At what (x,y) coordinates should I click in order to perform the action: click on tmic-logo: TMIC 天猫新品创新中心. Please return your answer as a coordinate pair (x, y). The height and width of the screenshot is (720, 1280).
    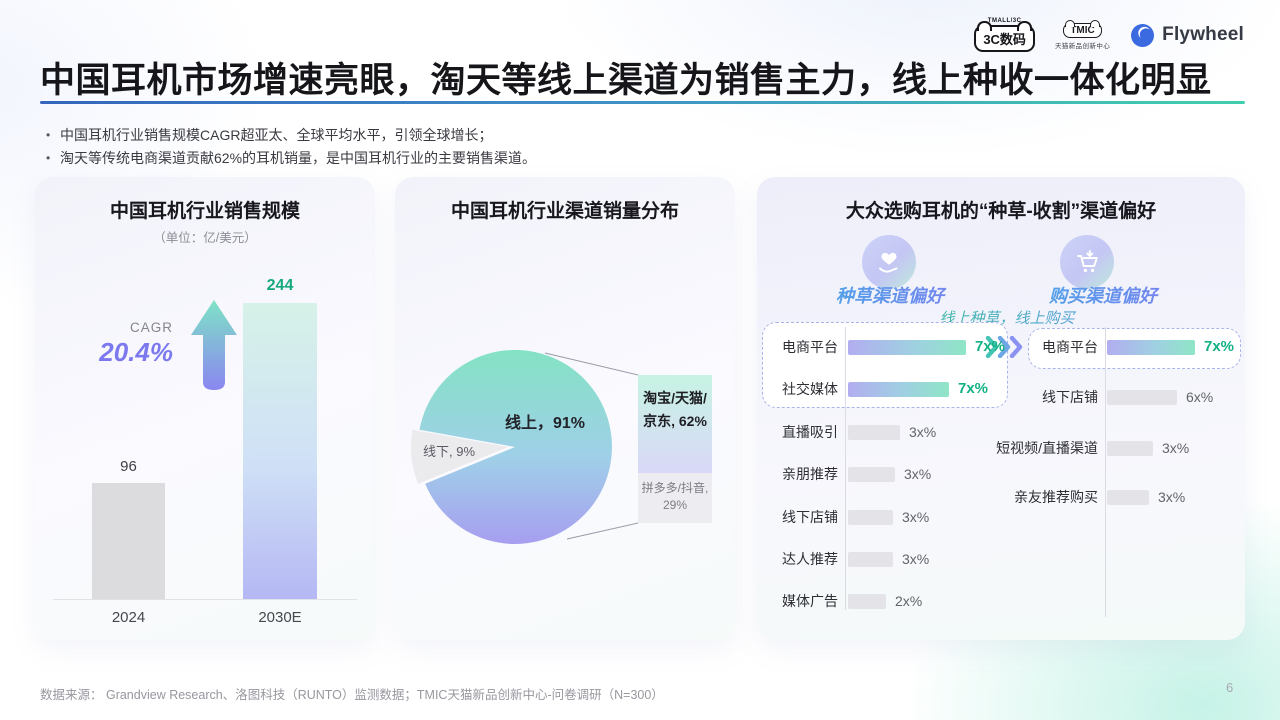
    Looking at the image, I should click on (1082, 35).